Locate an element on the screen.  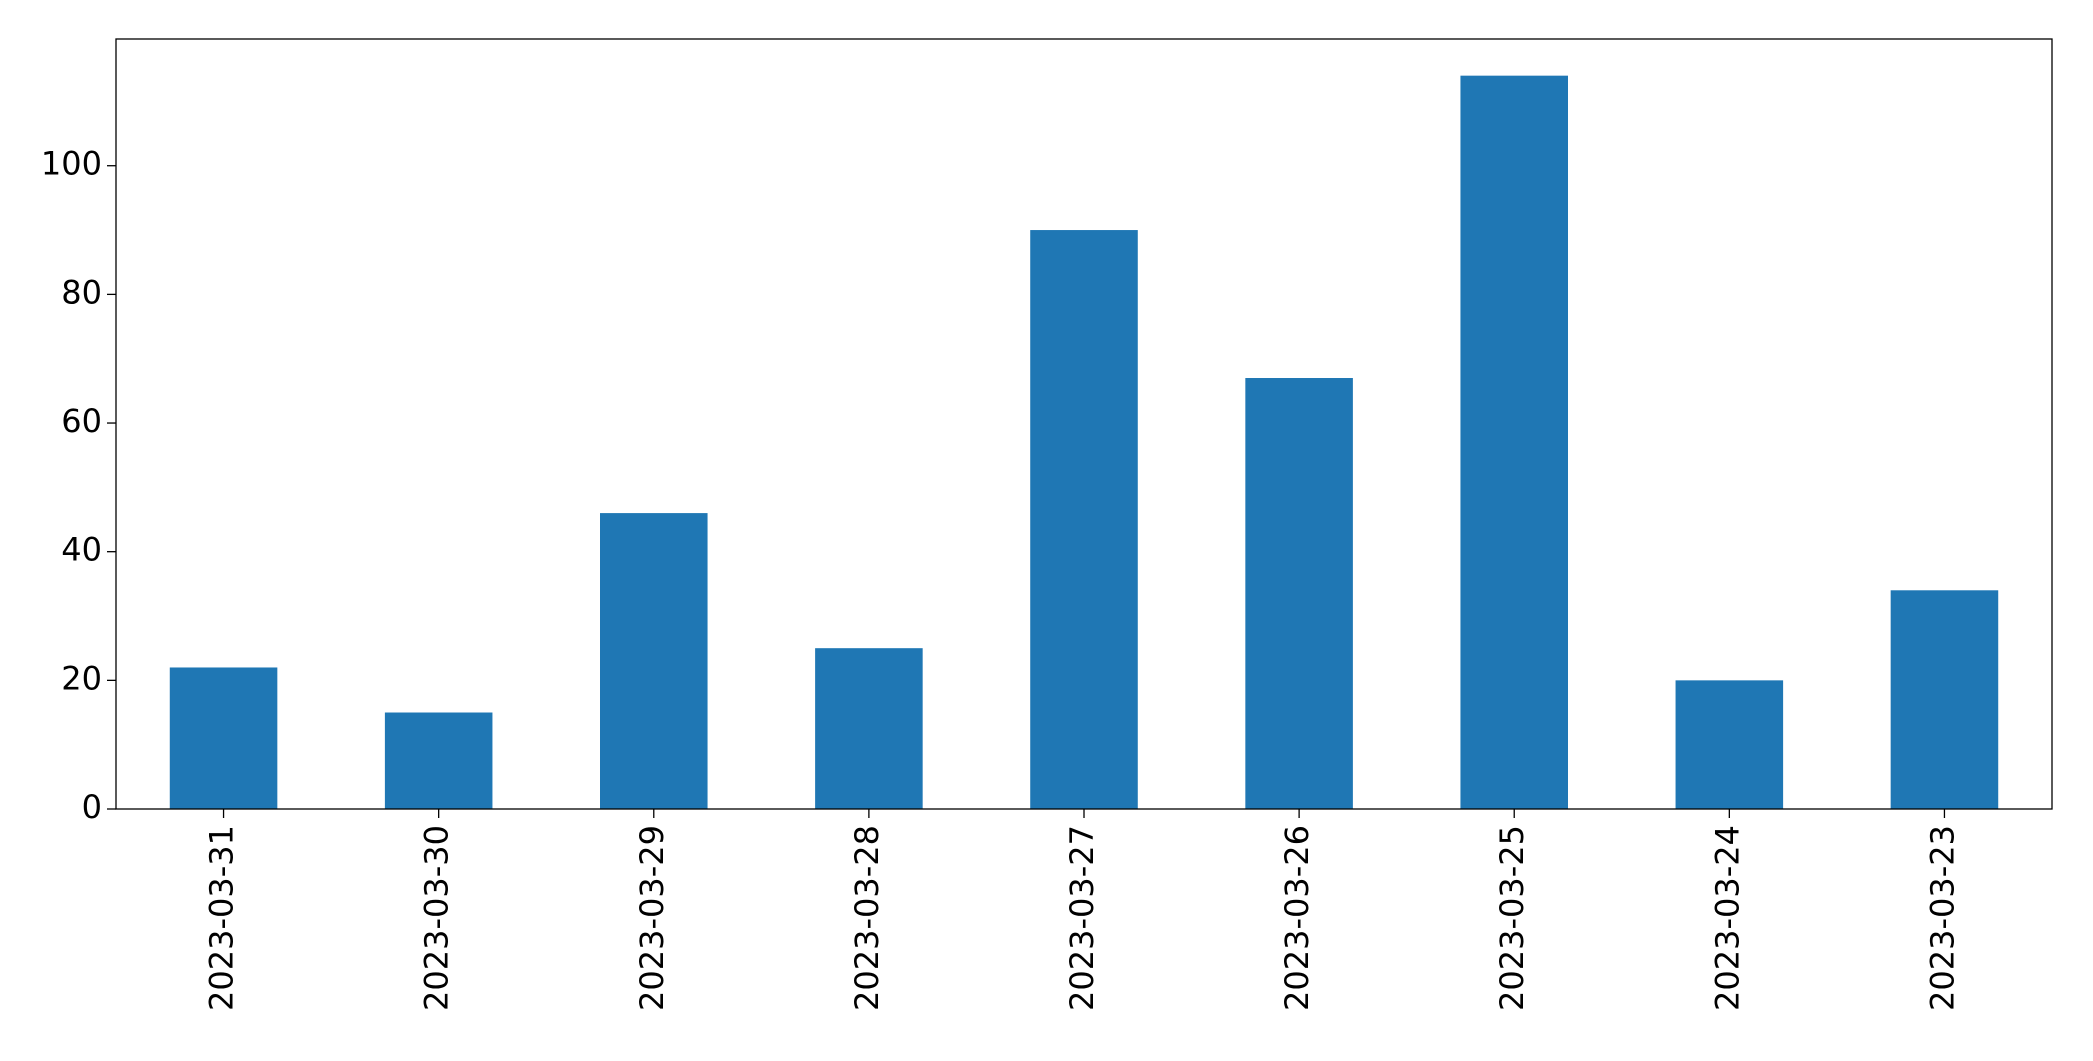
x-tick-label: 2023-03-28 is located at coordinates (867, 918).